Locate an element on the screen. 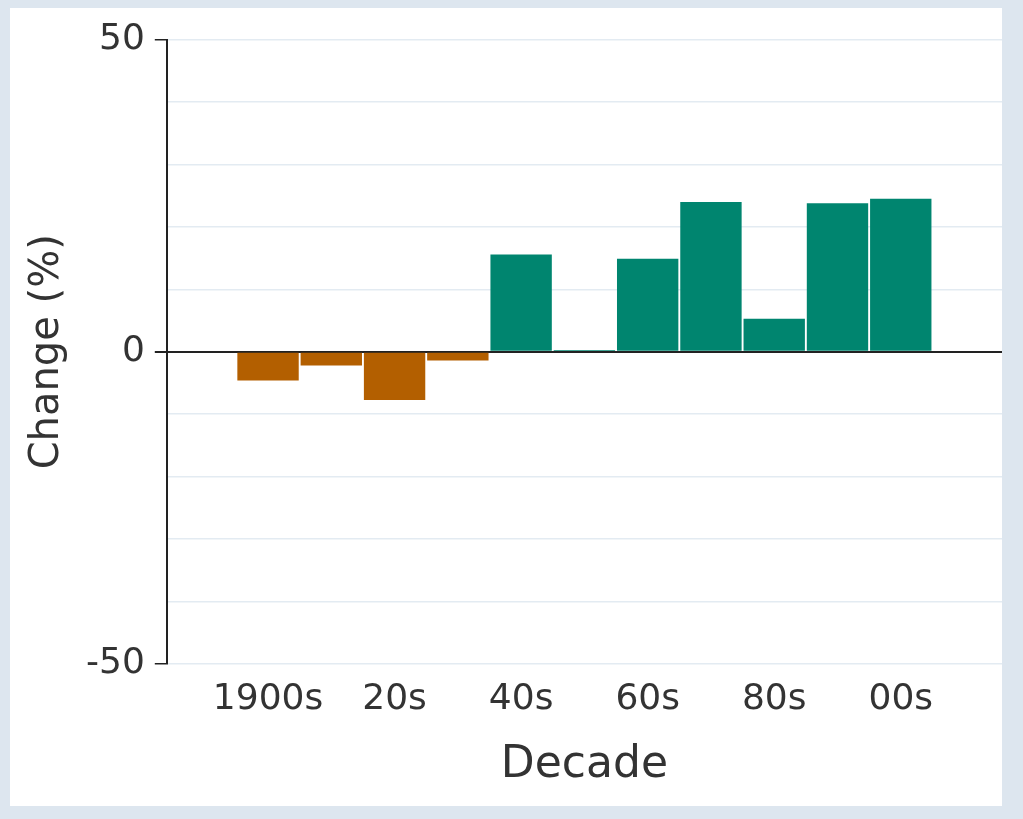  x-tick-label: 1900s is located at coordinates (268, 696).